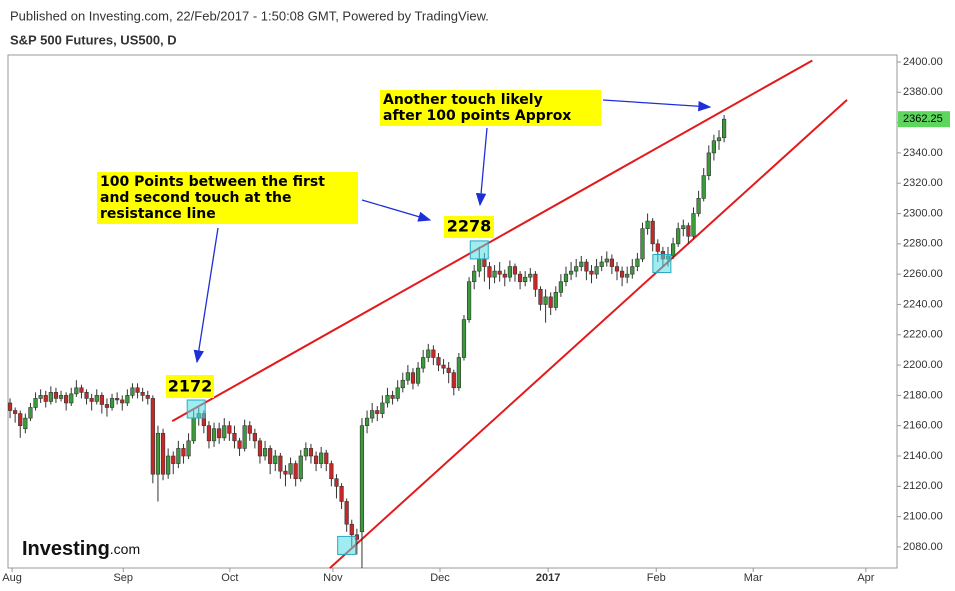 This screenshot has height=591, width=955. I want to click on y-tick-label: 2140.00, so click(923, 456).